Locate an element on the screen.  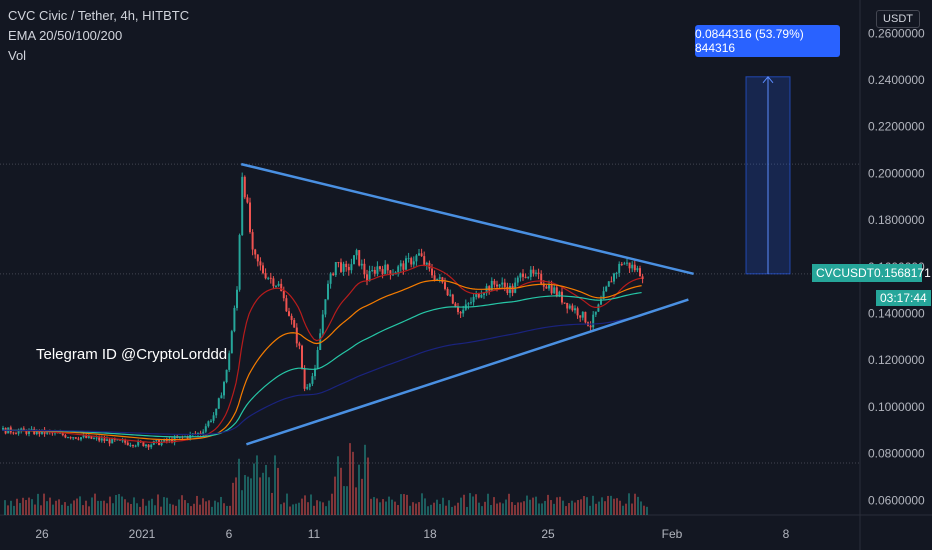
measure-arrow-head is located at coordinates (768, 79).